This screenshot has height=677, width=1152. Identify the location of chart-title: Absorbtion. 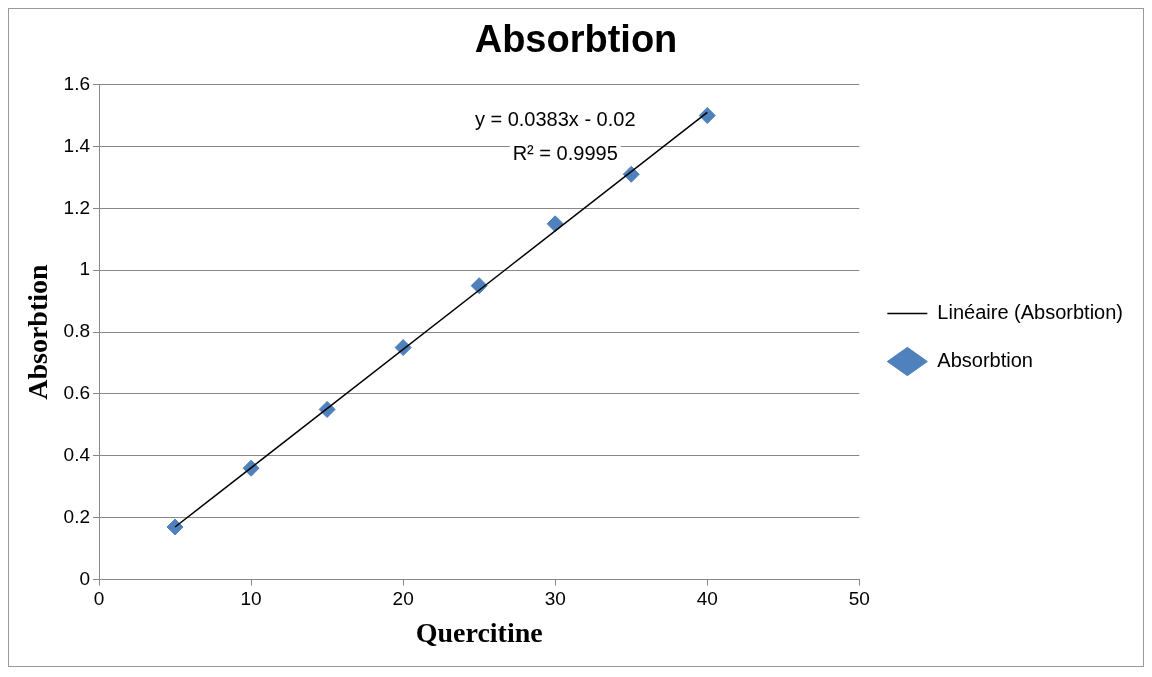
(576, 39).